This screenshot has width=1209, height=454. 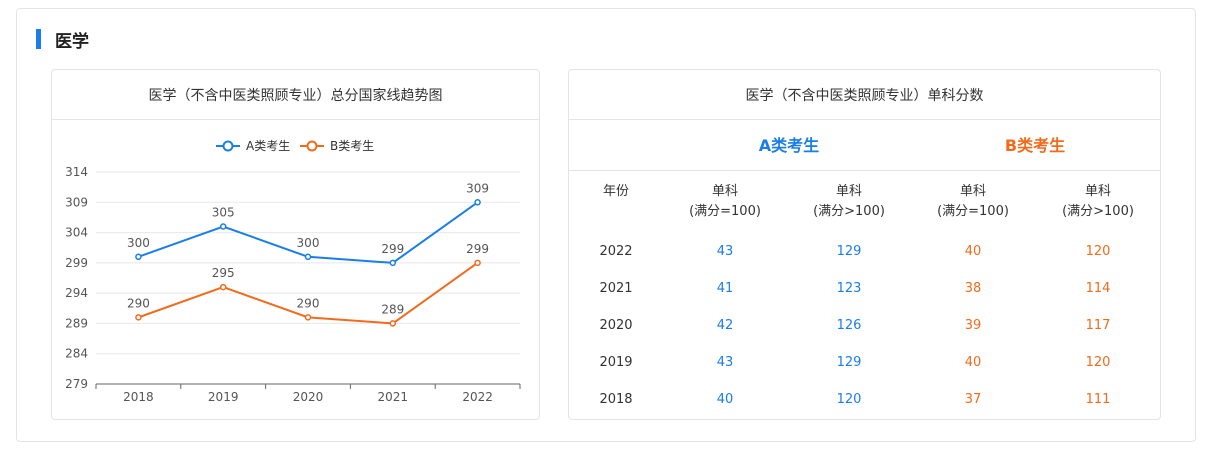 What do you see at coordinates (392, 309) in the screenshot?
I see `data-label: 289` at bounding box center [392, 309].